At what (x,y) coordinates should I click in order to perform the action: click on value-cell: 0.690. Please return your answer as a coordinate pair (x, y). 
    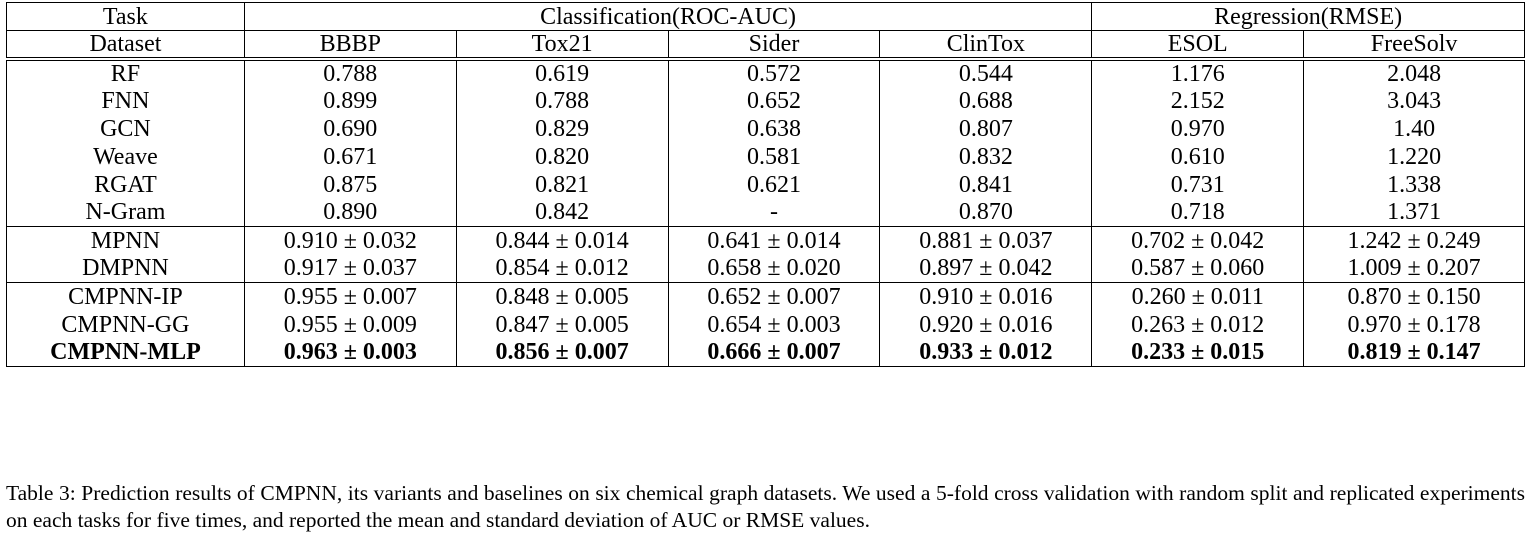
    Looking at the image, I should click on (350, 128).